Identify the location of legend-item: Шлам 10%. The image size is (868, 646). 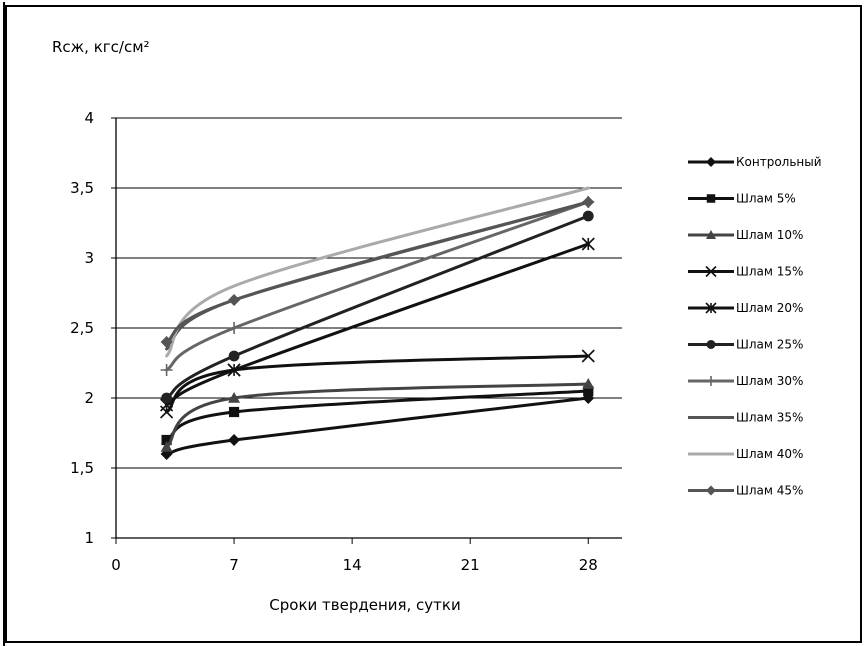
(745, 235).